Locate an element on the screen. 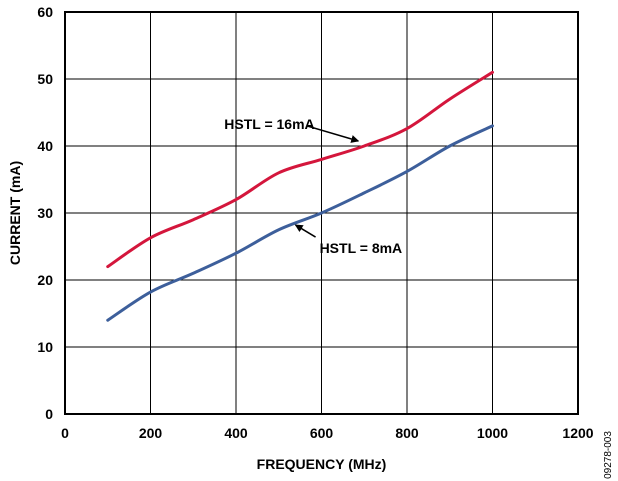  annotation-label: HSTL = 16mA is located at coordinates (269, 124).